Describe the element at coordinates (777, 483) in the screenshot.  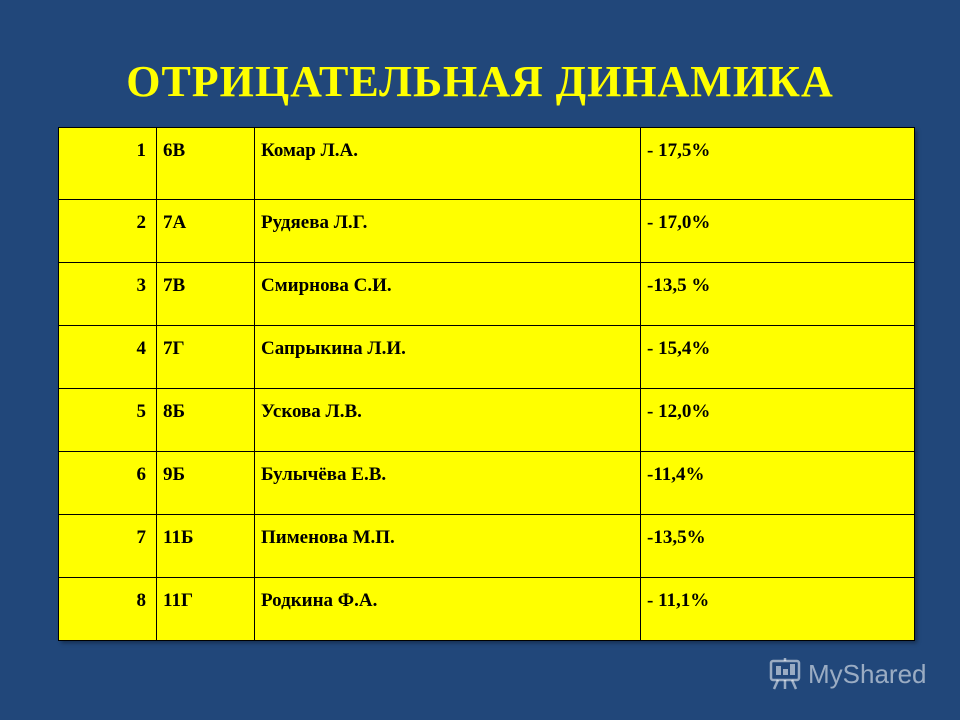
I see `dynamics-value-cell: -11,4%` at that location.